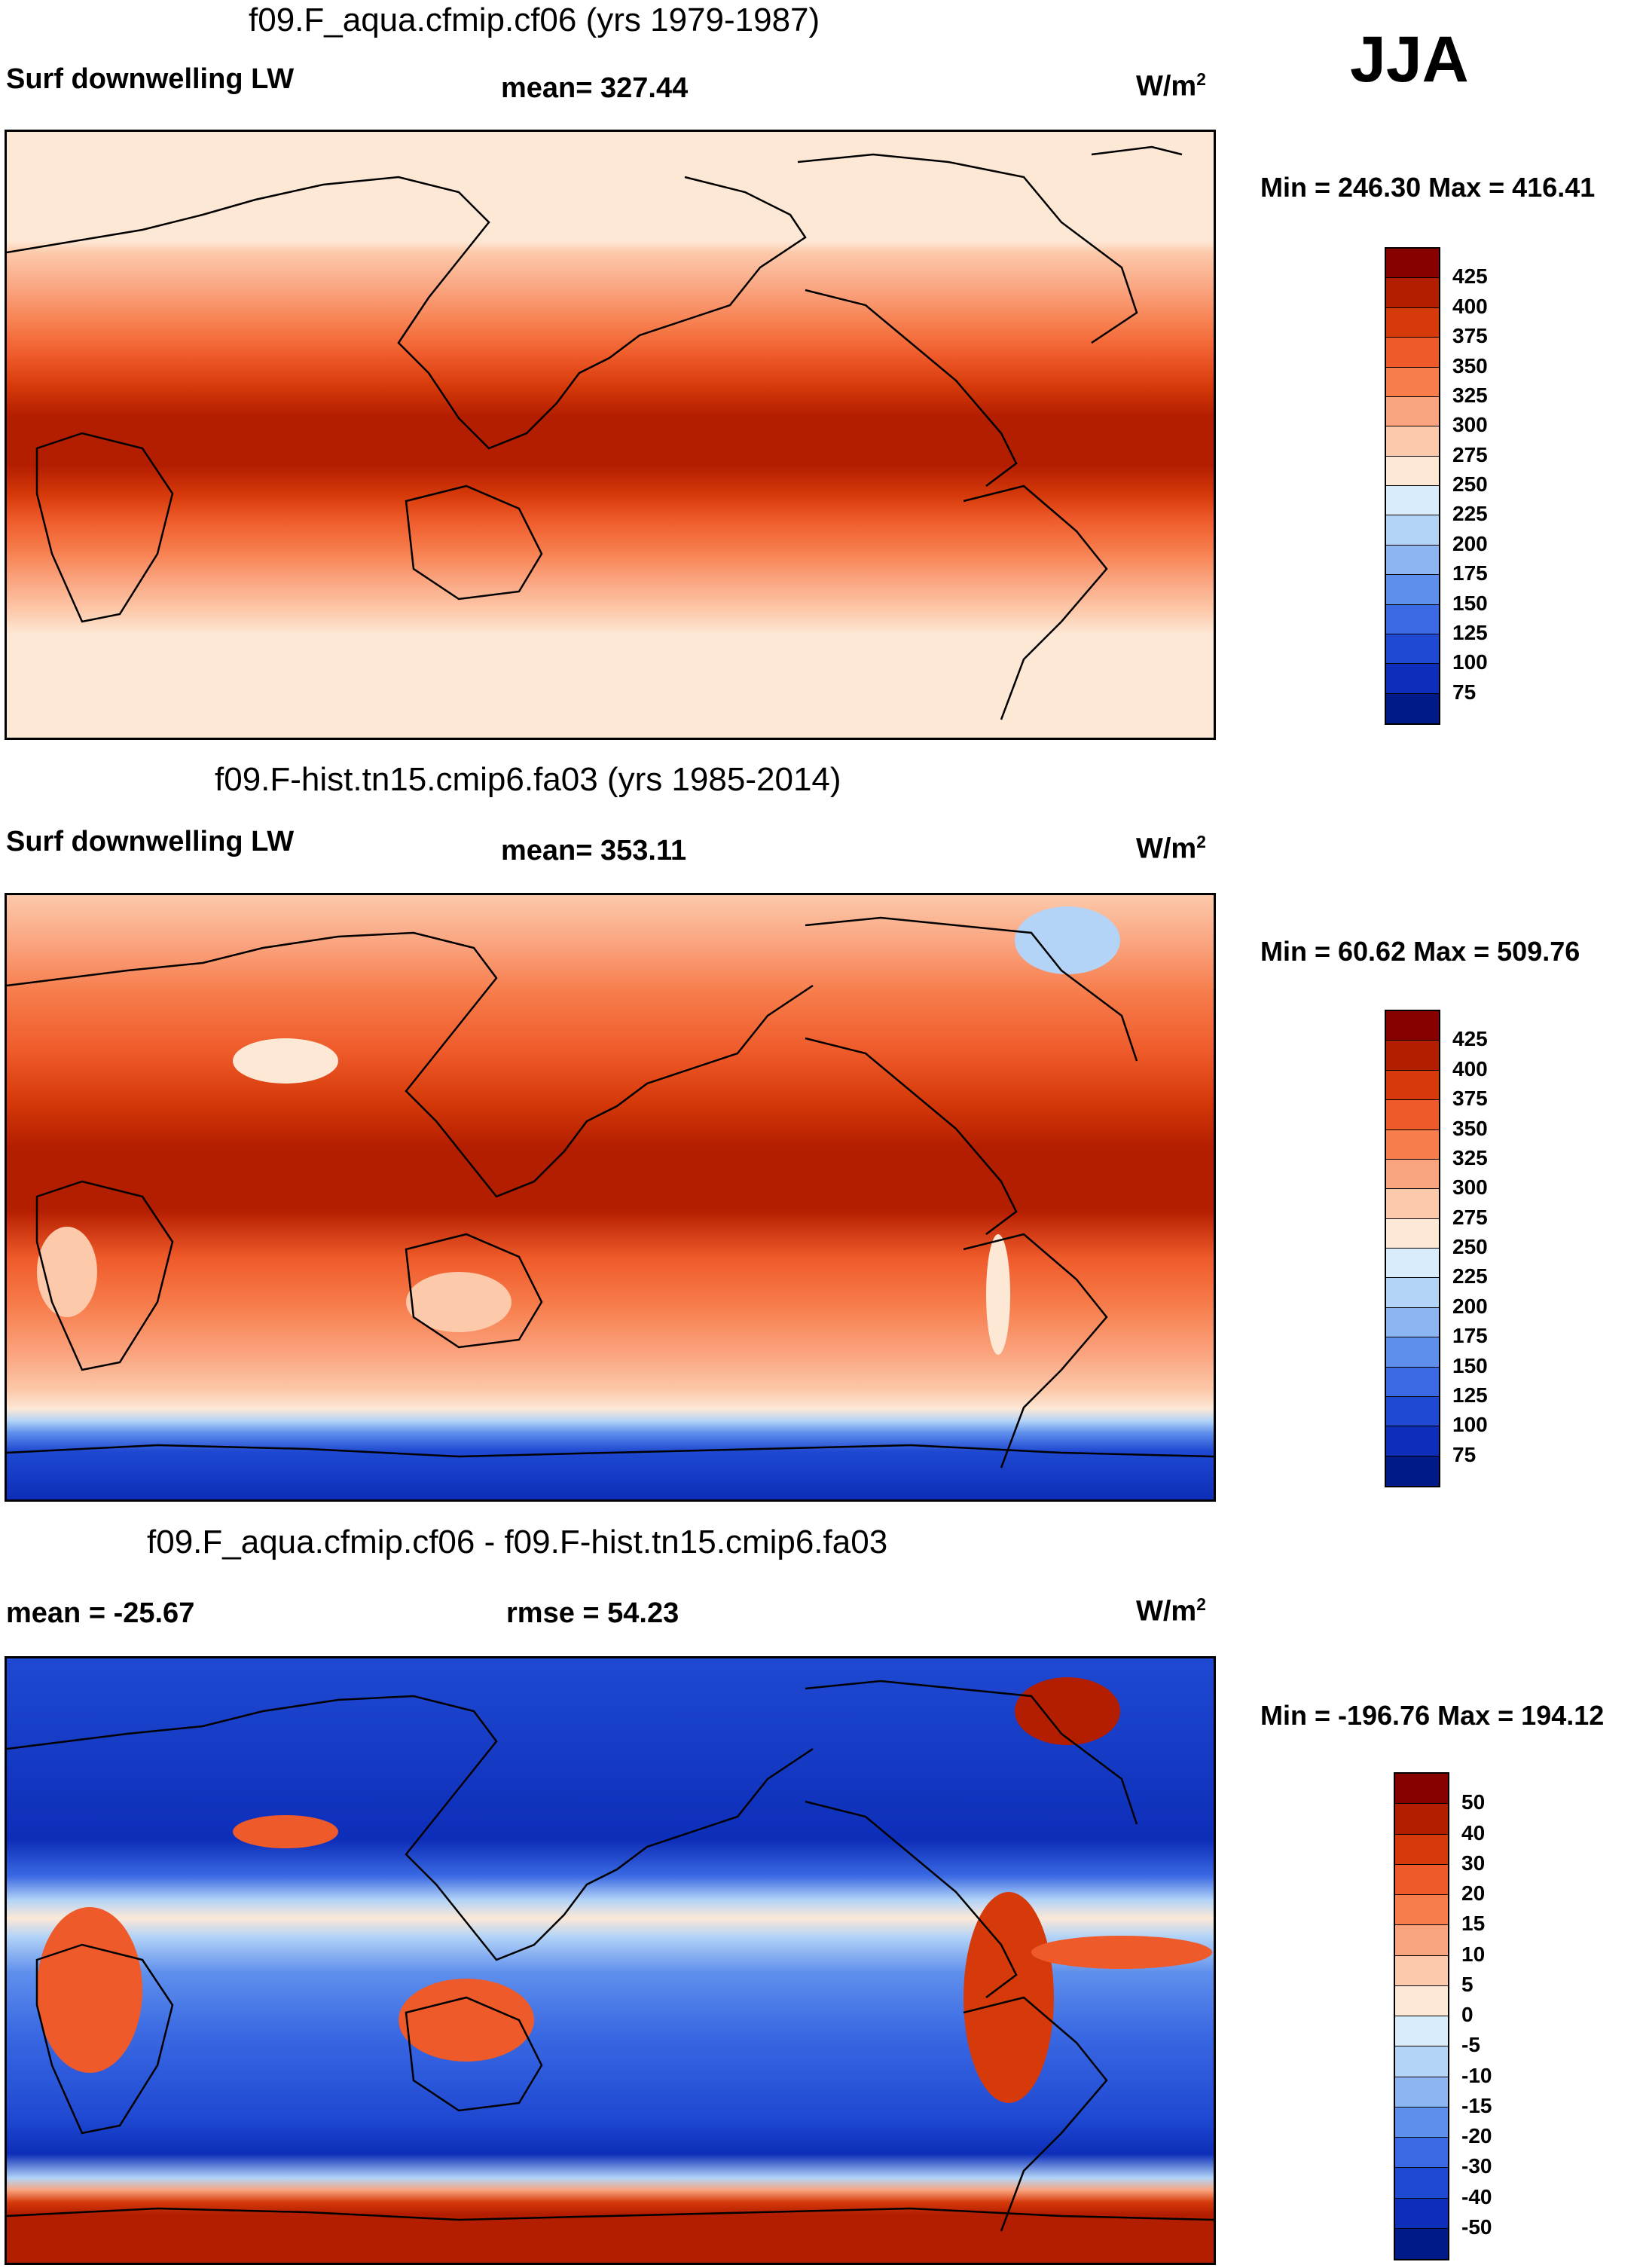 Image resolution: width=1643 pixels, height=2268 pixels. I want to click on colorbar-tick-label: -5, so click(1470, 2045).